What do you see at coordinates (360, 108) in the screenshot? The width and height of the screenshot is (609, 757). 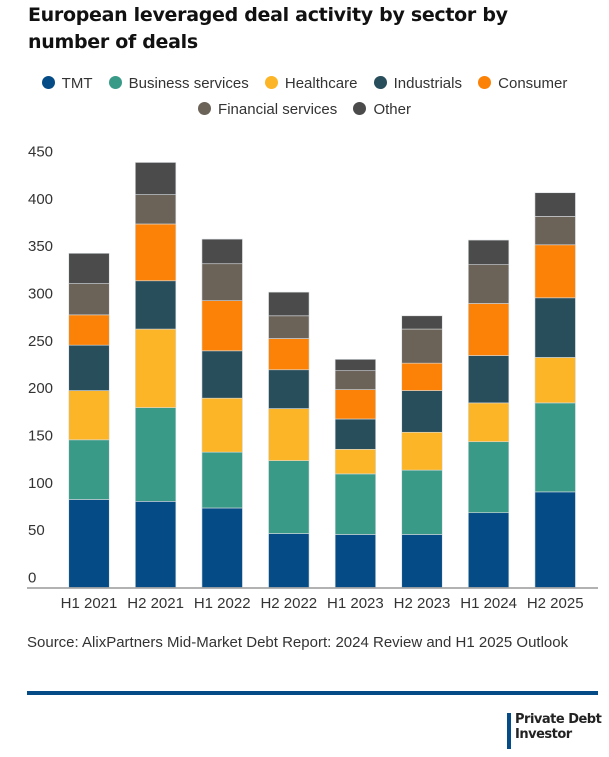 I see `legend-swatch-other` at bounding box center [360, 108].